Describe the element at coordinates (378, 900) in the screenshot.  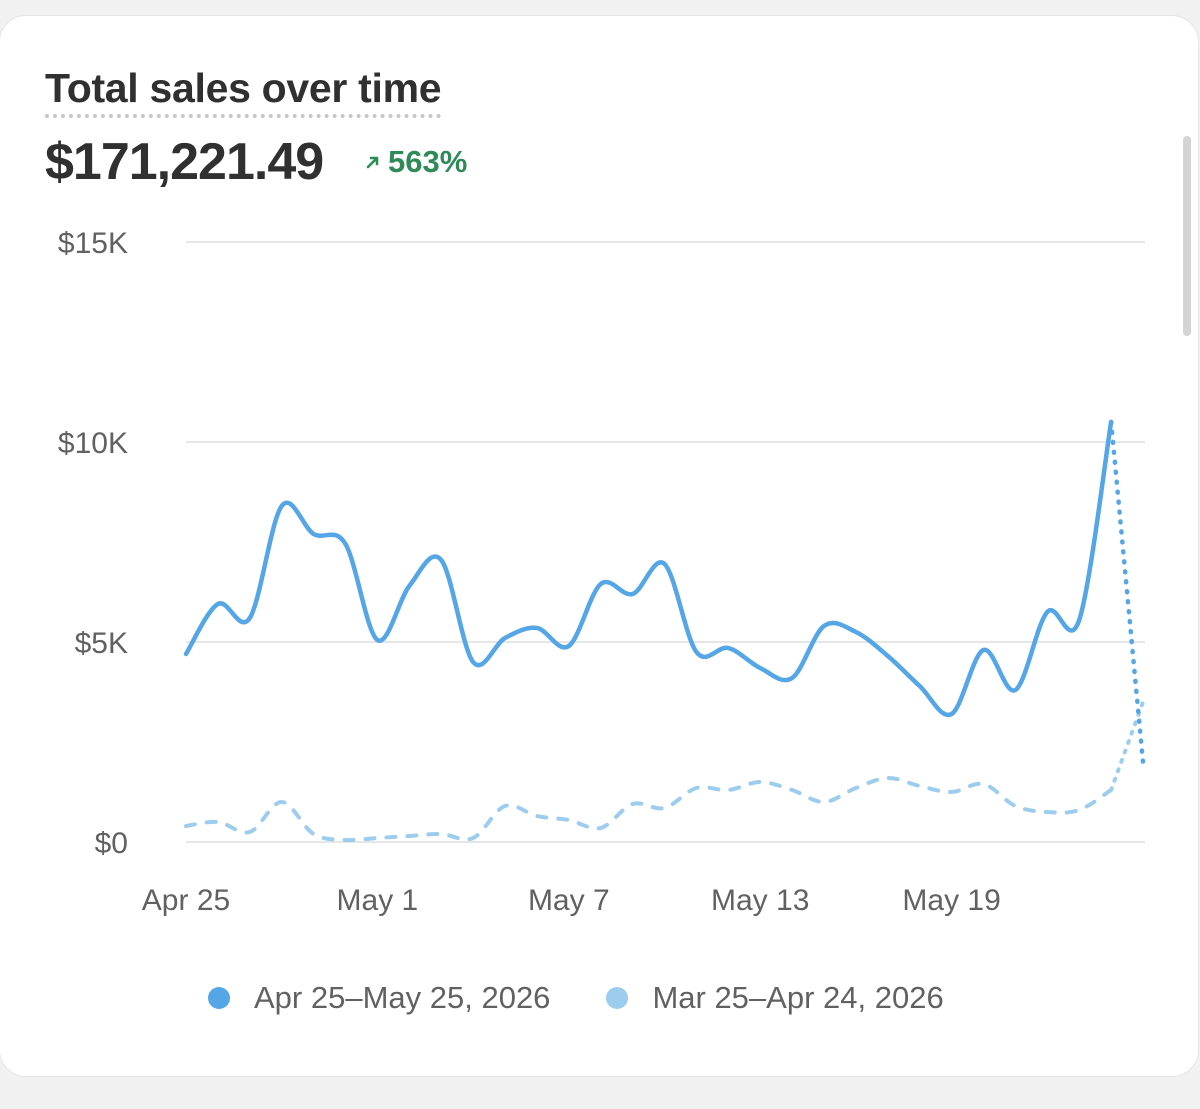
I see `x-tick-label: May 1` at that location.